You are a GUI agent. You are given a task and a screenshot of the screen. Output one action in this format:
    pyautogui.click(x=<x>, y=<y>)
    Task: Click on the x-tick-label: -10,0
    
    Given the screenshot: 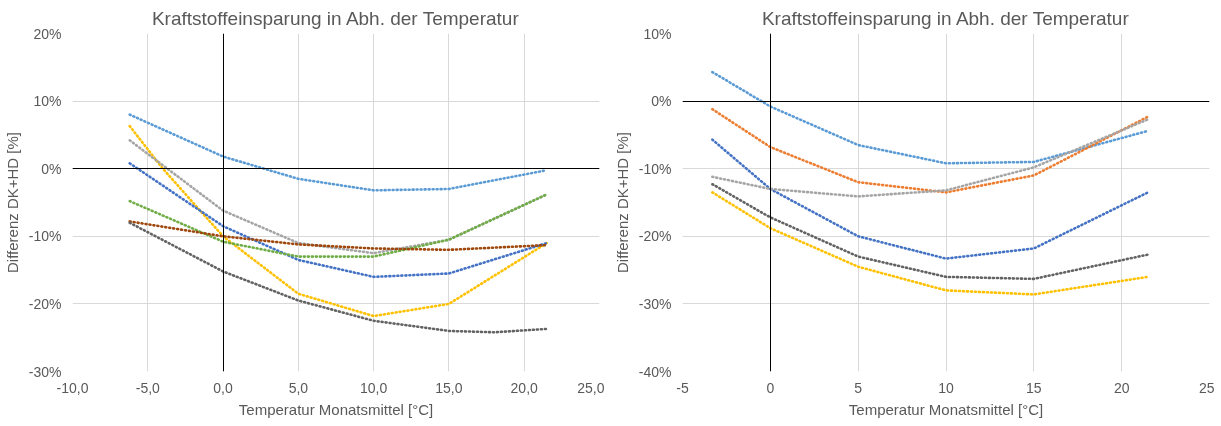 What is the action you would take?
    pyautogui.click(x=72, y=387)
    